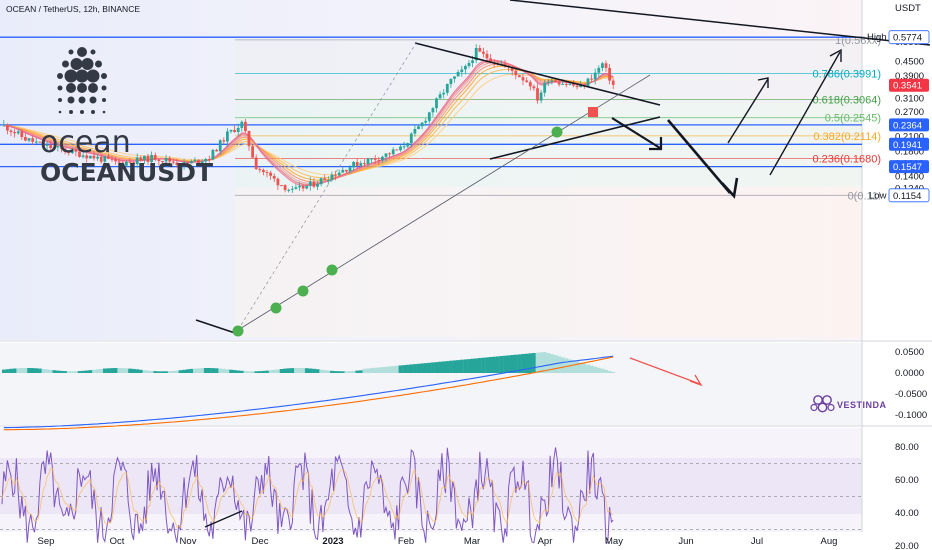  Describe the element at coordinates (636, 133) in the screenshot. I see `projection-arrow-down-small` at that location.